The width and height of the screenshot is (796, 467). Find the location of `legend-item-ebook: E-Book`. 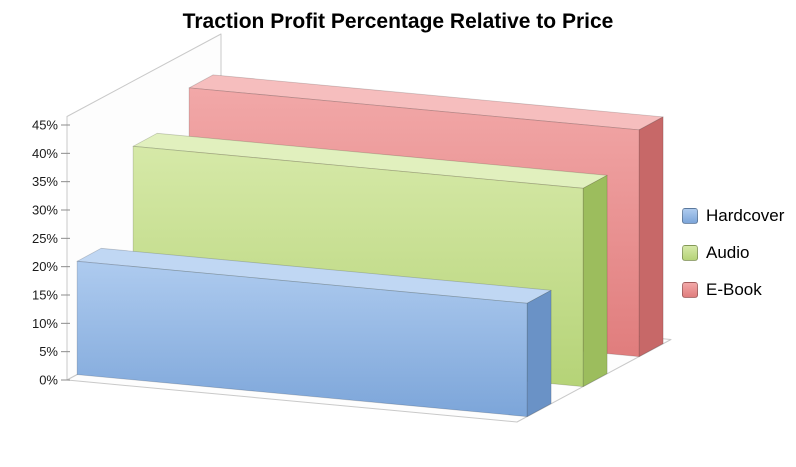

legend-item-ebook: E-Book is located at coordinates (733, 290).